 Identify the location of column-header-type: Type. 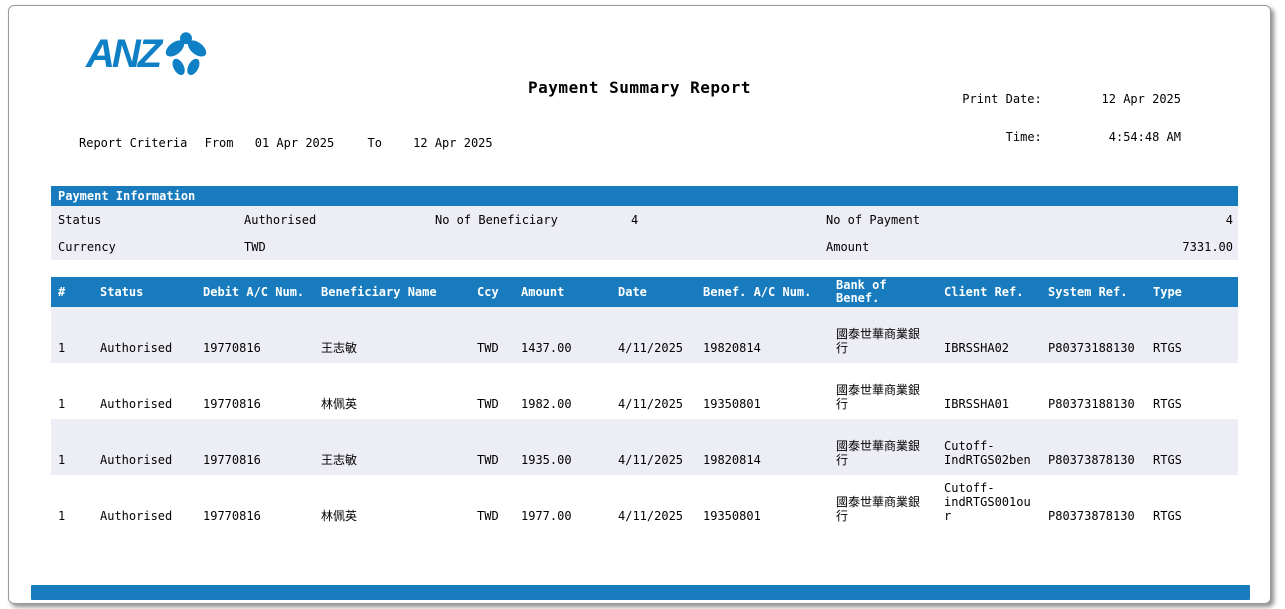
(1192, 292).